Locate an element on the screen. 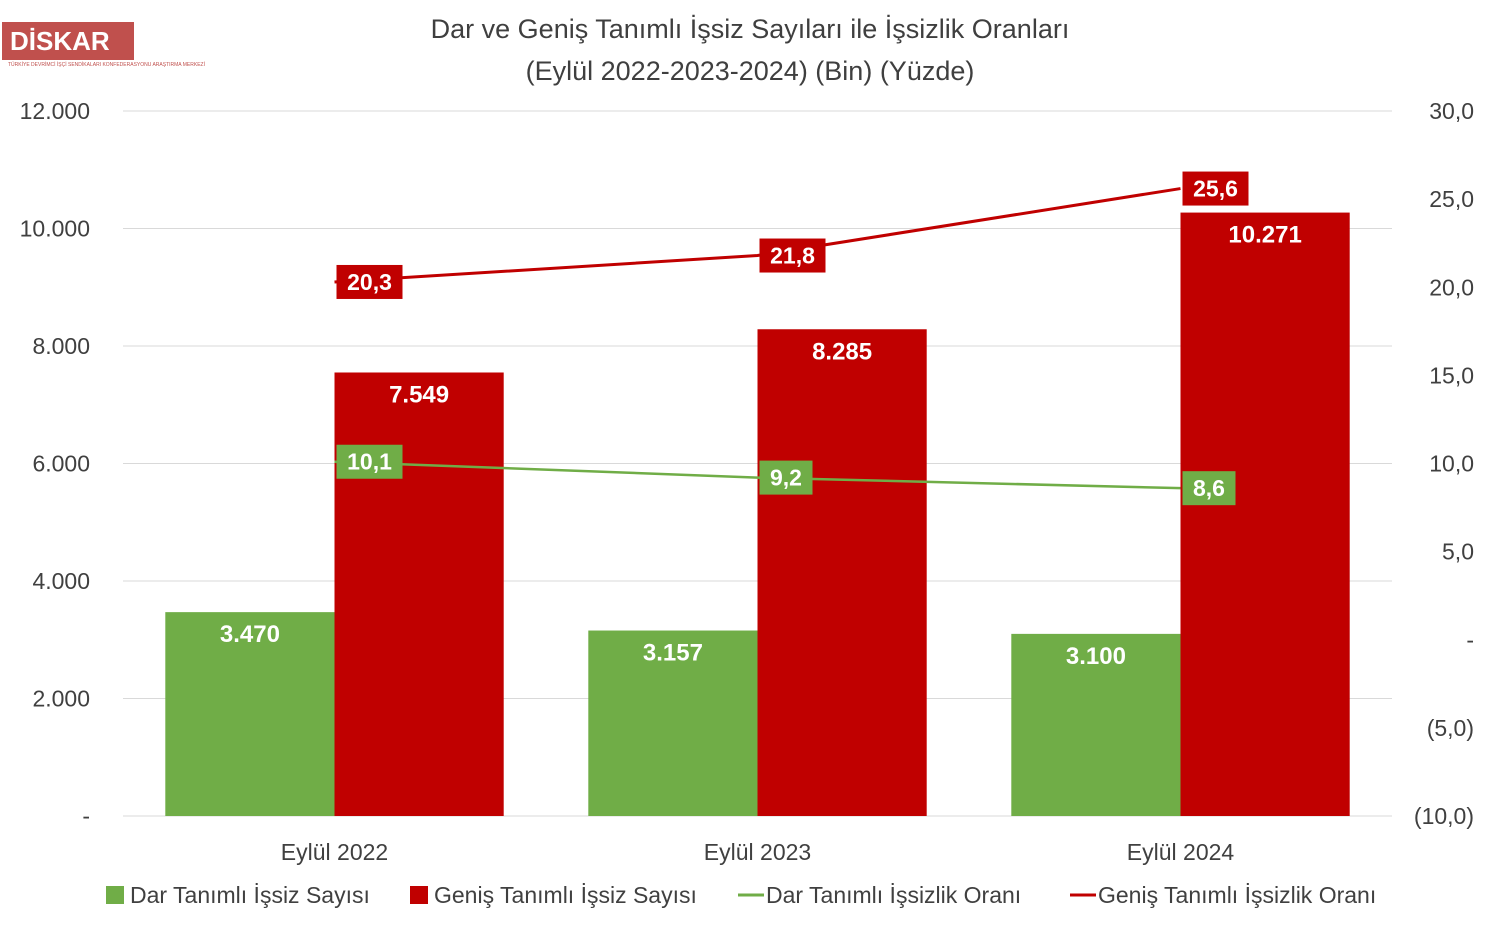  point-value-label: 25,6 is located at coordinates (1215, 189).